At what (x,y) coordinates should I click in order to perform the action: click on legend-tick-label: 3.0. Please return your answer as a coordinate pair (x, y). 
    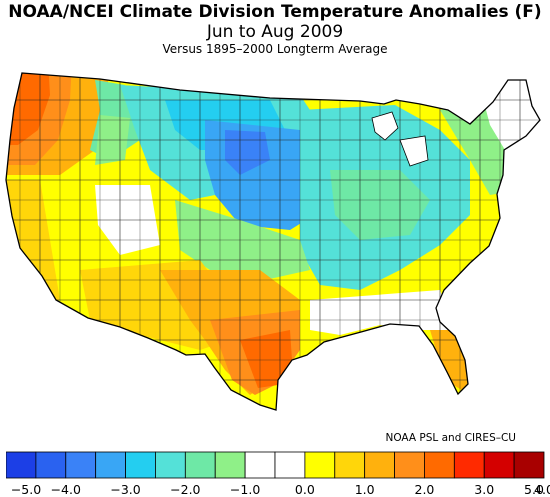
    Looking at the image, I should click on (484, 489).